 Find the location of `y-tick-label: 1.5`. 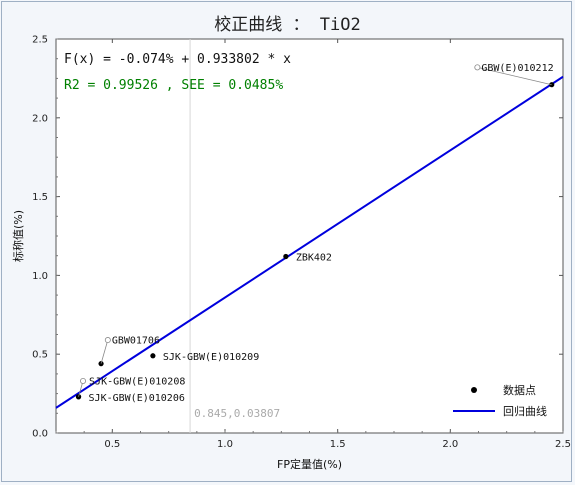

y-tick-label: 1.5 is located at coordinates (40, 197).